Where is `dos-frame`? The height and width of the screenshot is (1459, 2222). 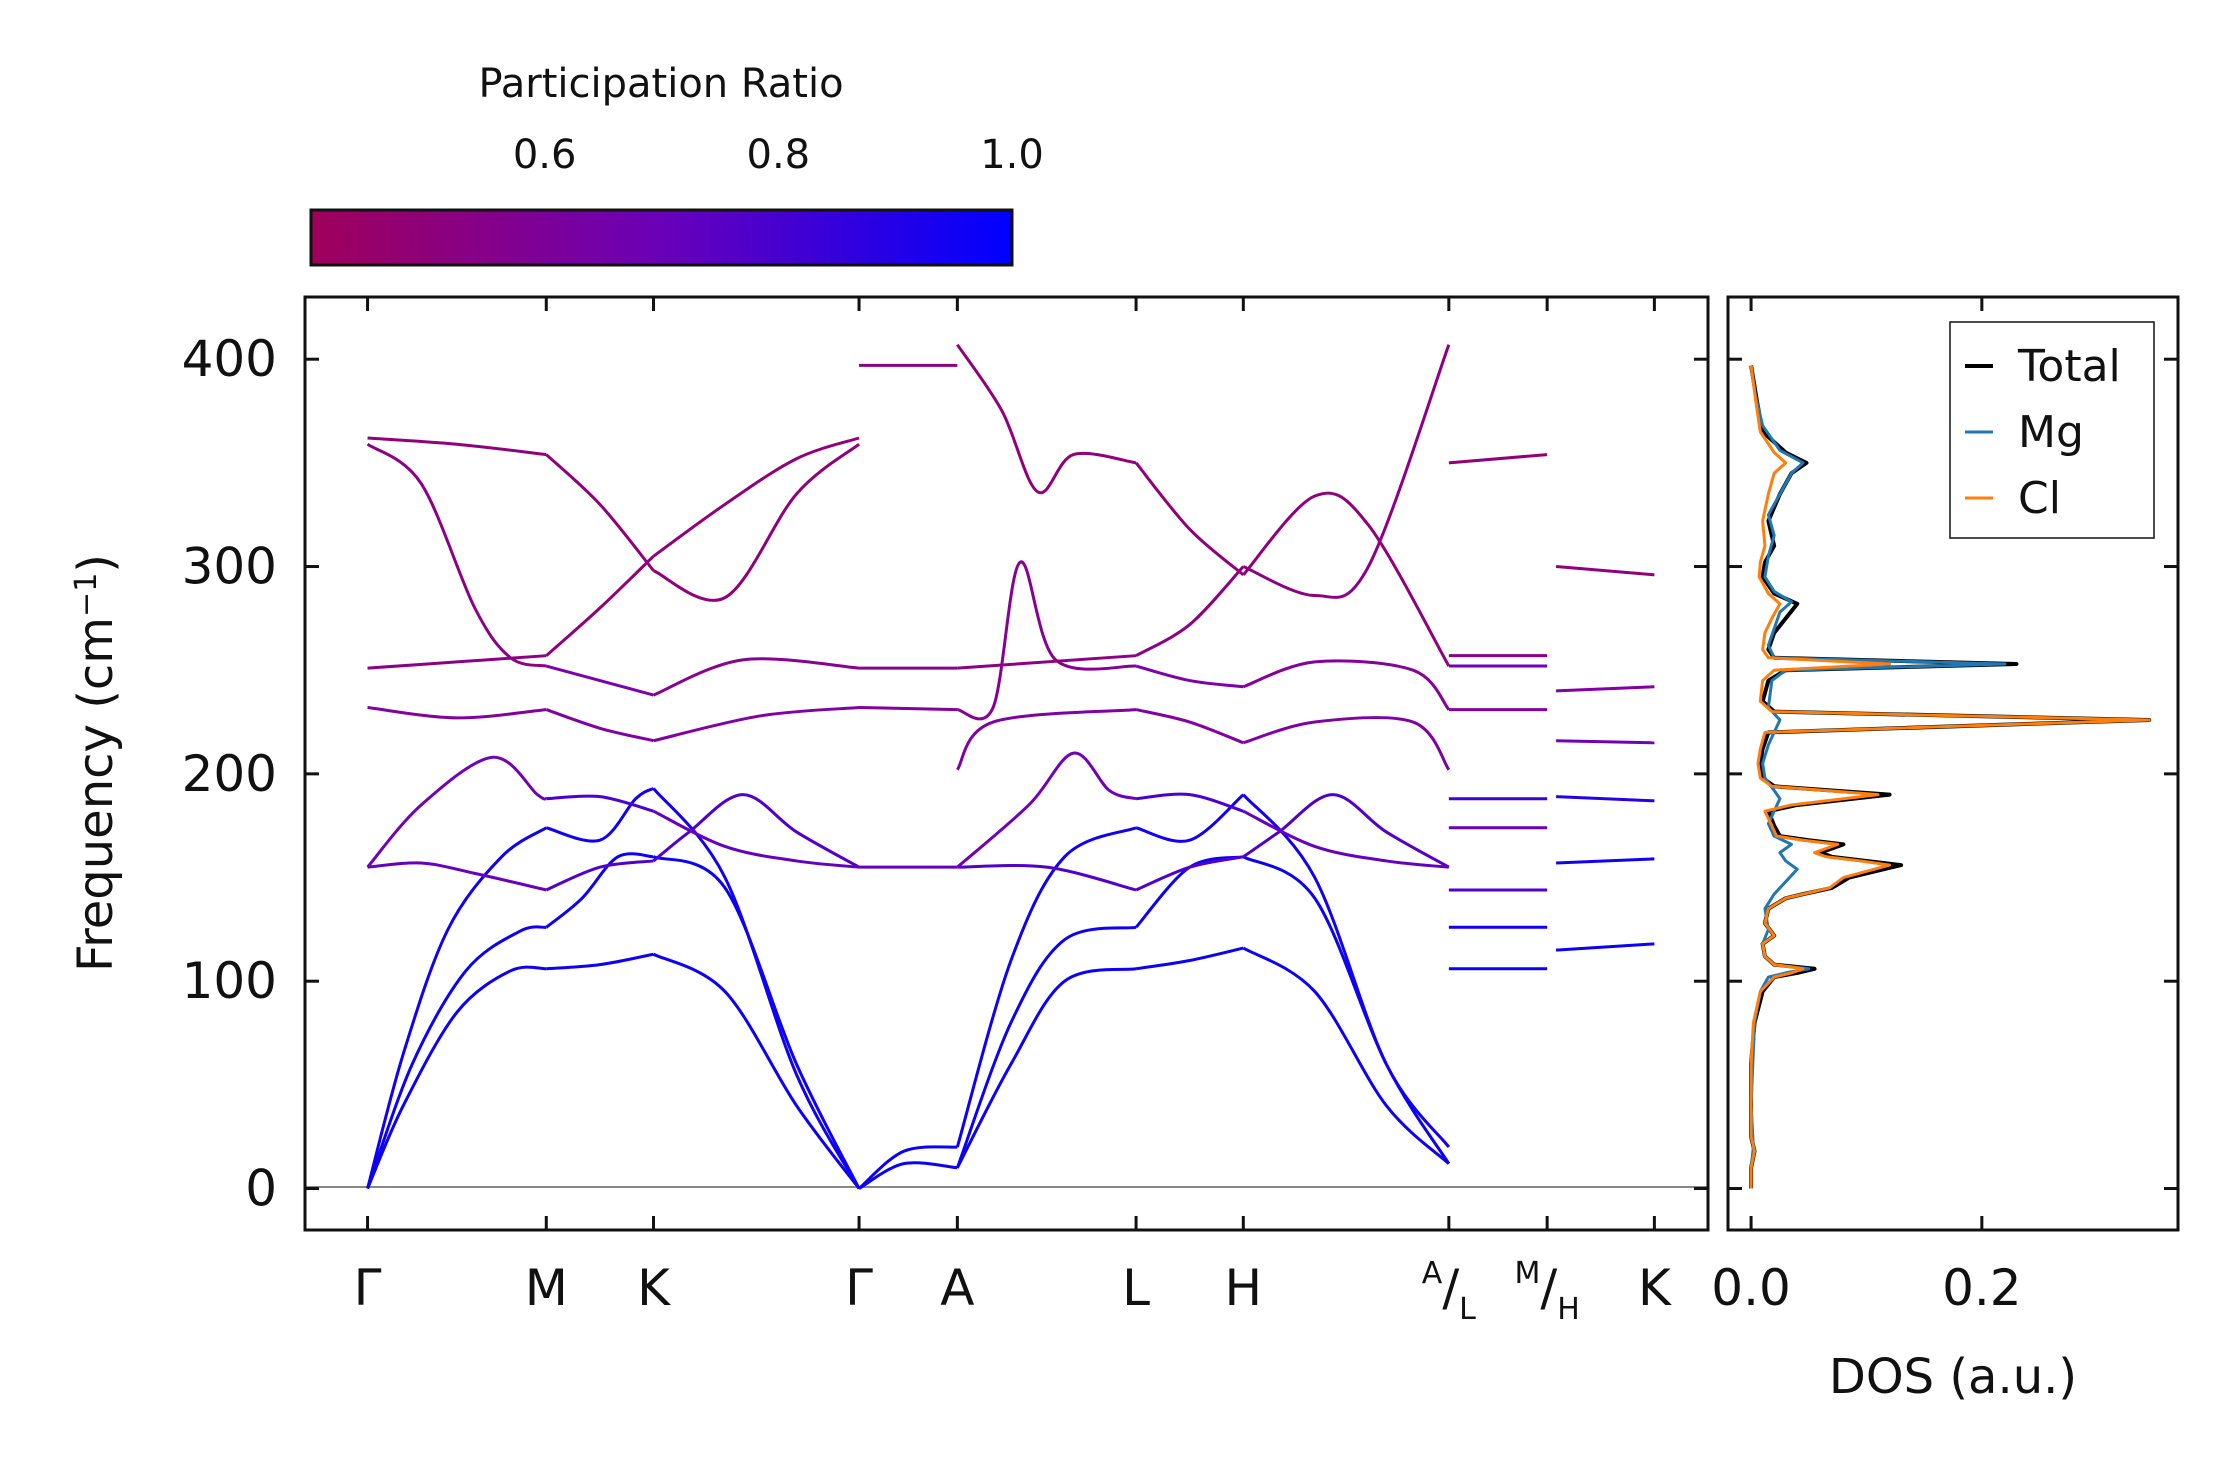
dos-frame is located at coordinates (1953, 763).